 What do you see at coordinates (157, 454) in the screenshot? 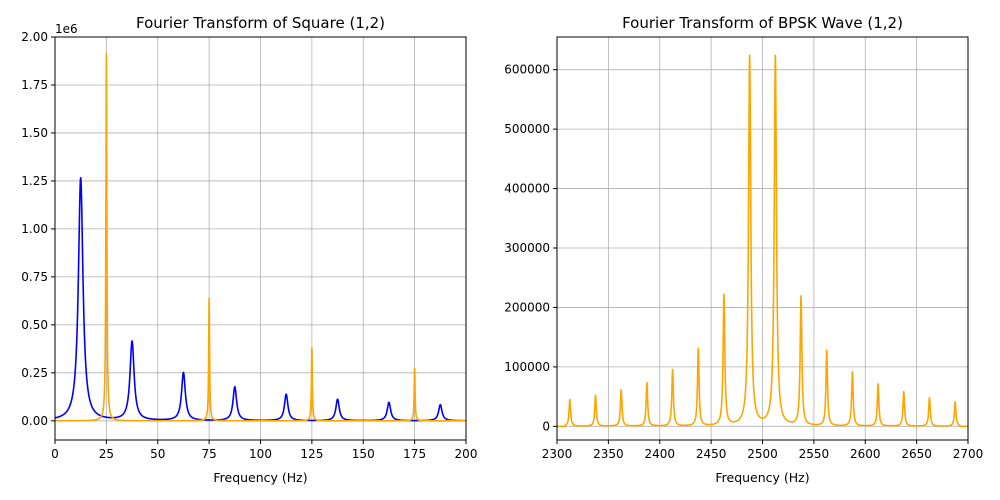
I see `x-tick-label: 50` at bounding box center [157, 454].